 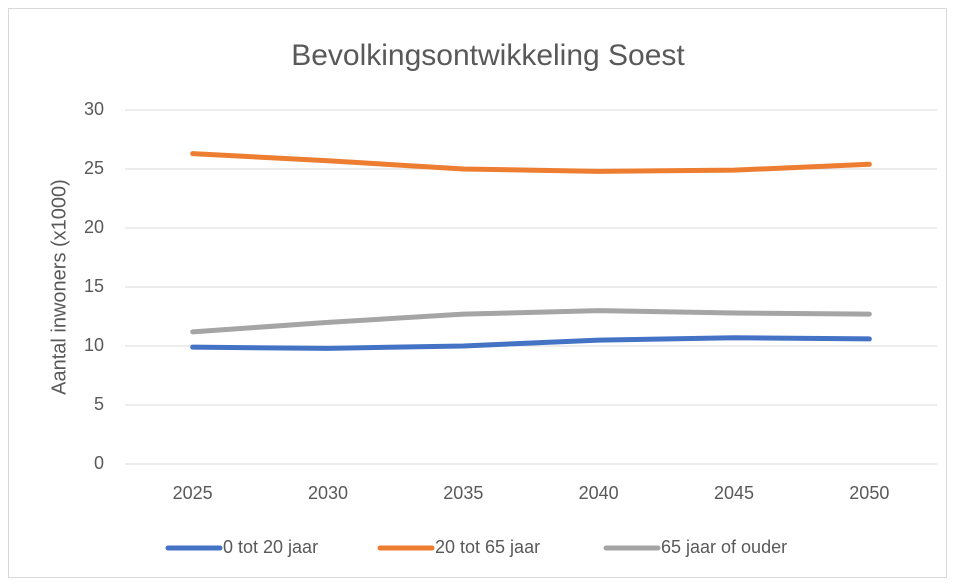 What do you see at coordinates (94, 109) in the screenshot?
I see `y-tick-label: 30` at bounding box center [94, 109].